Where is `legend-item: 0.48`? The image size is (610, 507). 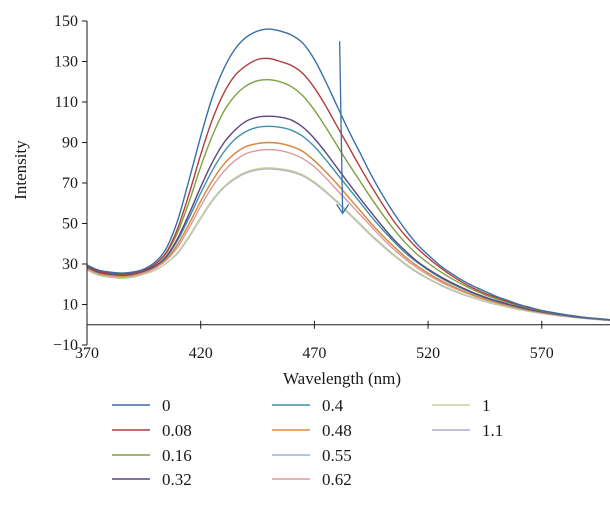
legend-item: 0.48 is located at coordinates (312, 430).